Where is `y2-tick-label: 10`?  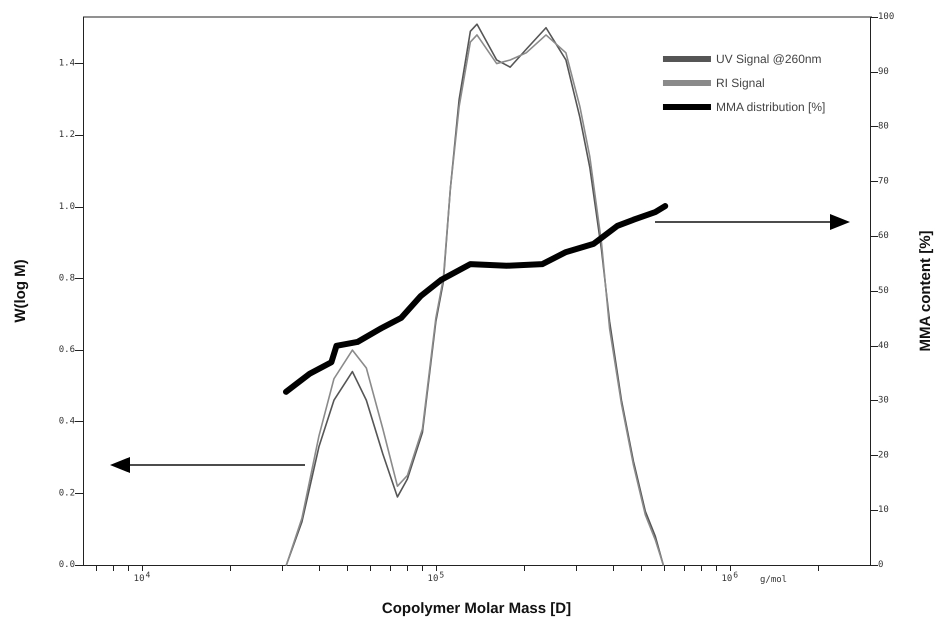
y2-tick-label: 10 is located at coordinates (883, 510).